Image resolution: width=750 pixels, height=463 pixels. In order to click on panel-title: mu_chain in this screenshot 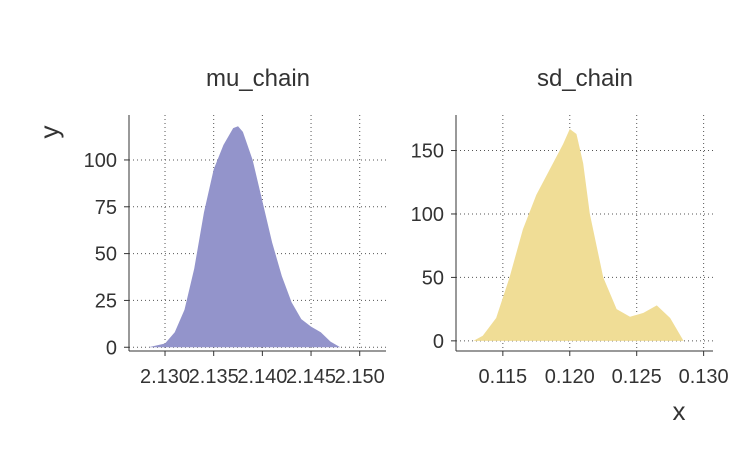, I will do `click(258, 78)`.